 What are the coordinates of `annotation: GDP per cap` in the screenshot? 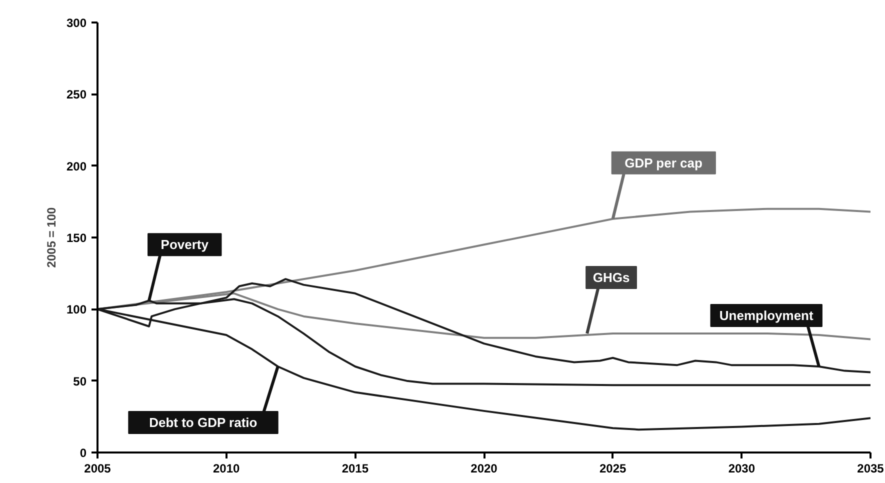 It's located at (663, 162).